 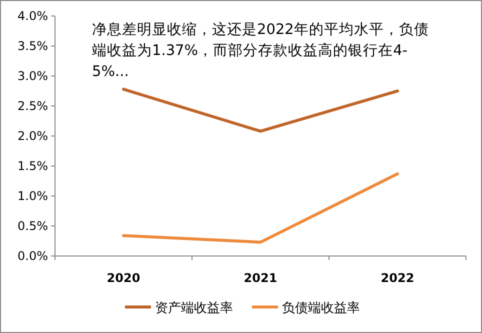 I want to click on y-tick-label: 0.5%, so click(x=33, y=226).